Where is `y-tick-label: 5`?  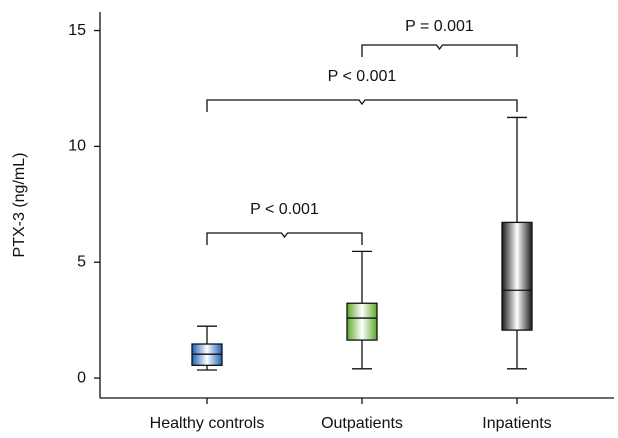
y-tick-label: 5 is located at coordinates (81, 261).